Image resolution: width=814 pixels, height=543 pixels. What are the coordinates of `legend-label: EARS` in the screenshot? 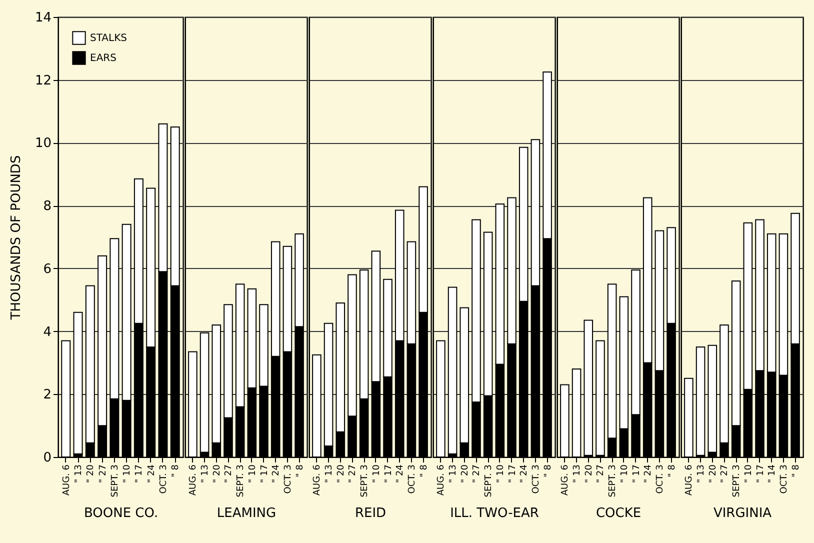 It's located at (103, 58).